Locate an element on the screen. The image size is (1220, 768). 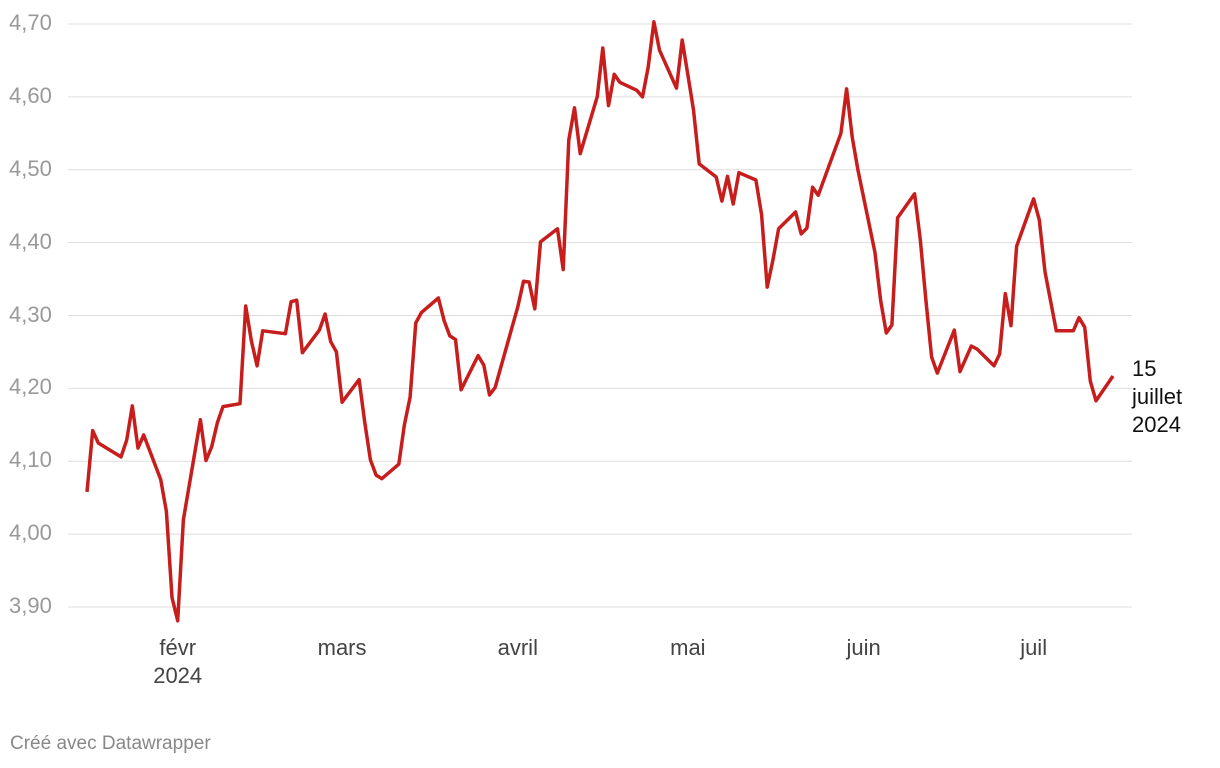
x-tick-label: juil is located at coordinates (1034, 647).